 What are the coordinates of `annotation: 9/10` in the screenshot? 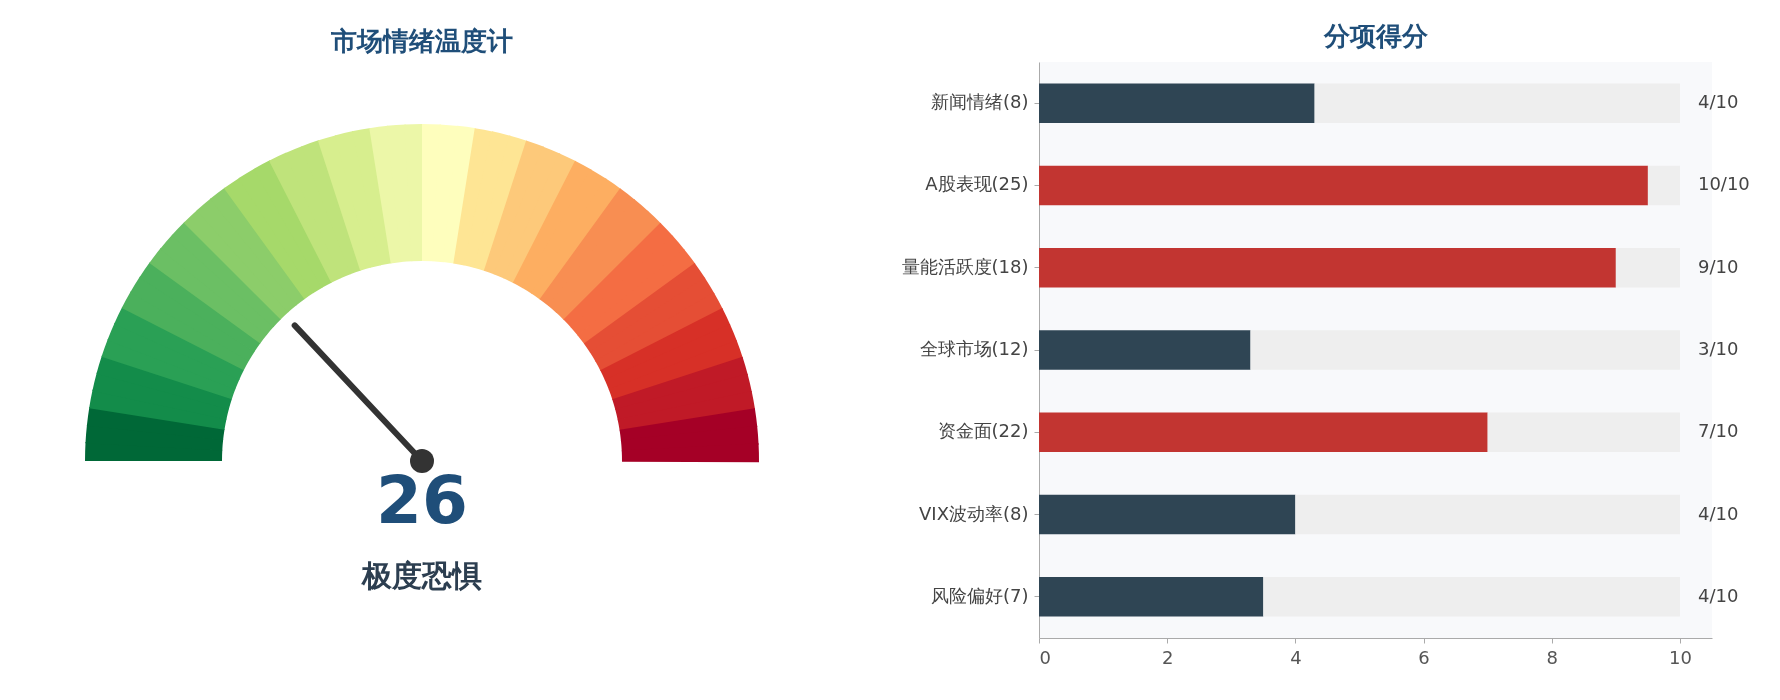 It's located at (1718, 266).